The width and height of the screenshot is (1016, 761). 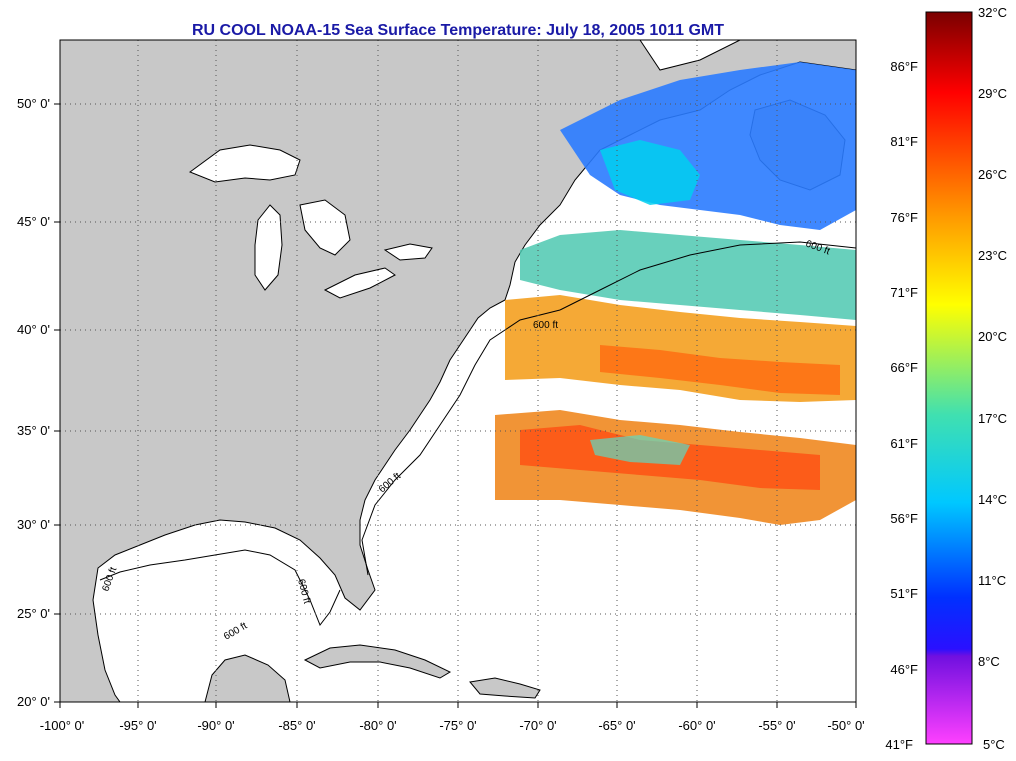 What do you see at coordinates (545, 325) in the screenshot?
I see `contour-label: 600 ft` at bounding box center [545, 325].